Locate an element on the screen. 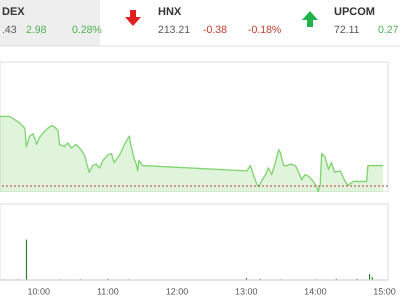  text: -0.38 is located at coordinates (215, 30).